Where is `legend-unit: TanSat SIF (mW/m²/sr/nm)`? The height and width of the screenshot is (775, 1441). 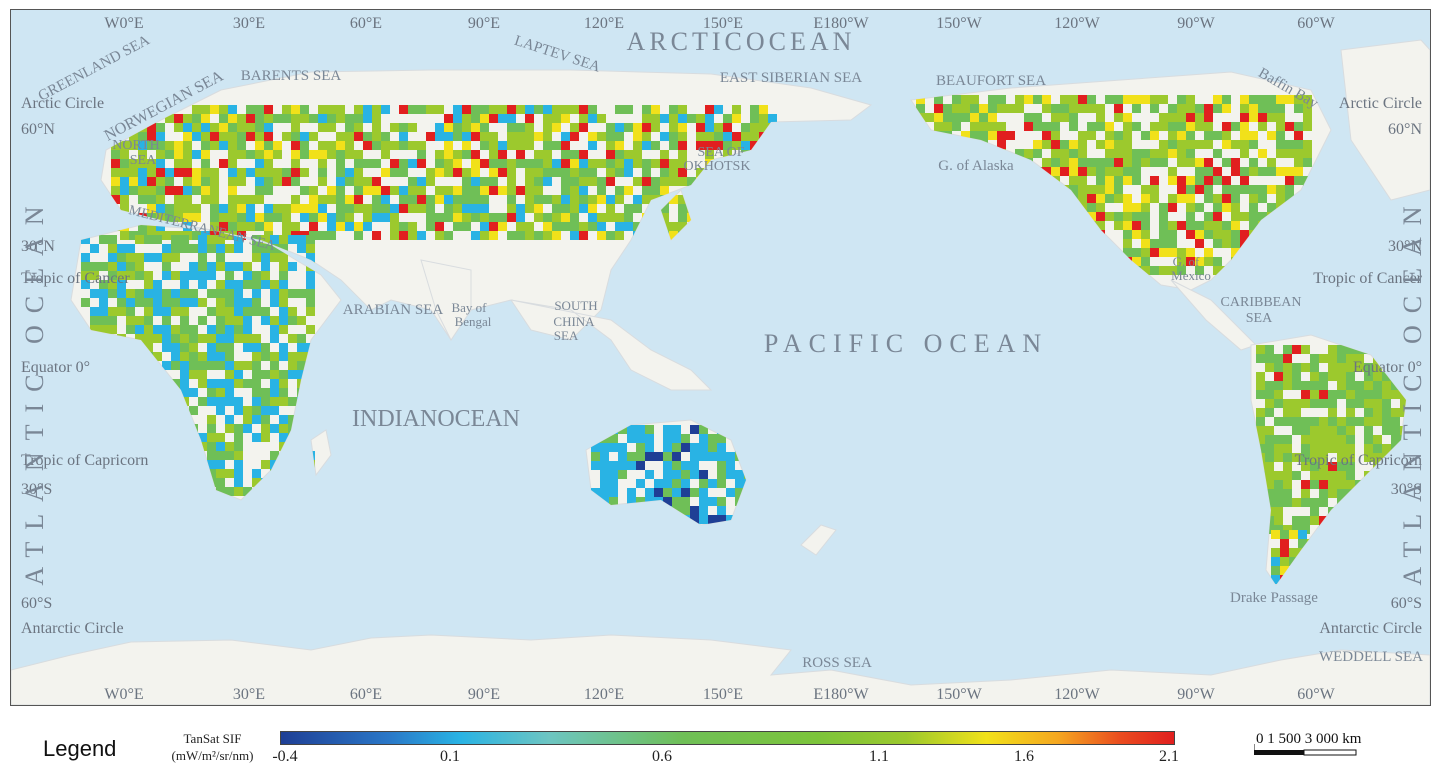 legend-unit: TanSat SIF (mW/m²/sr/nm) is located at coordinates (212, 747).